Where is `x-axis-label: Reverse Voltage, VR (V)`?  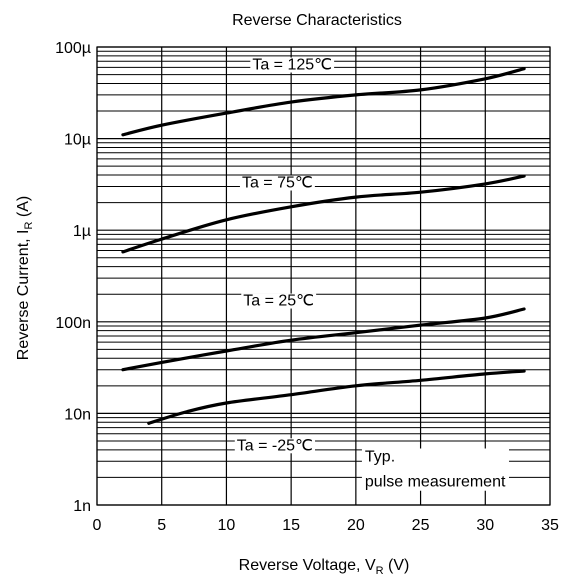
x-axis-label: Reverse Voltage, VR (V) is located at coordinates (324, 567).